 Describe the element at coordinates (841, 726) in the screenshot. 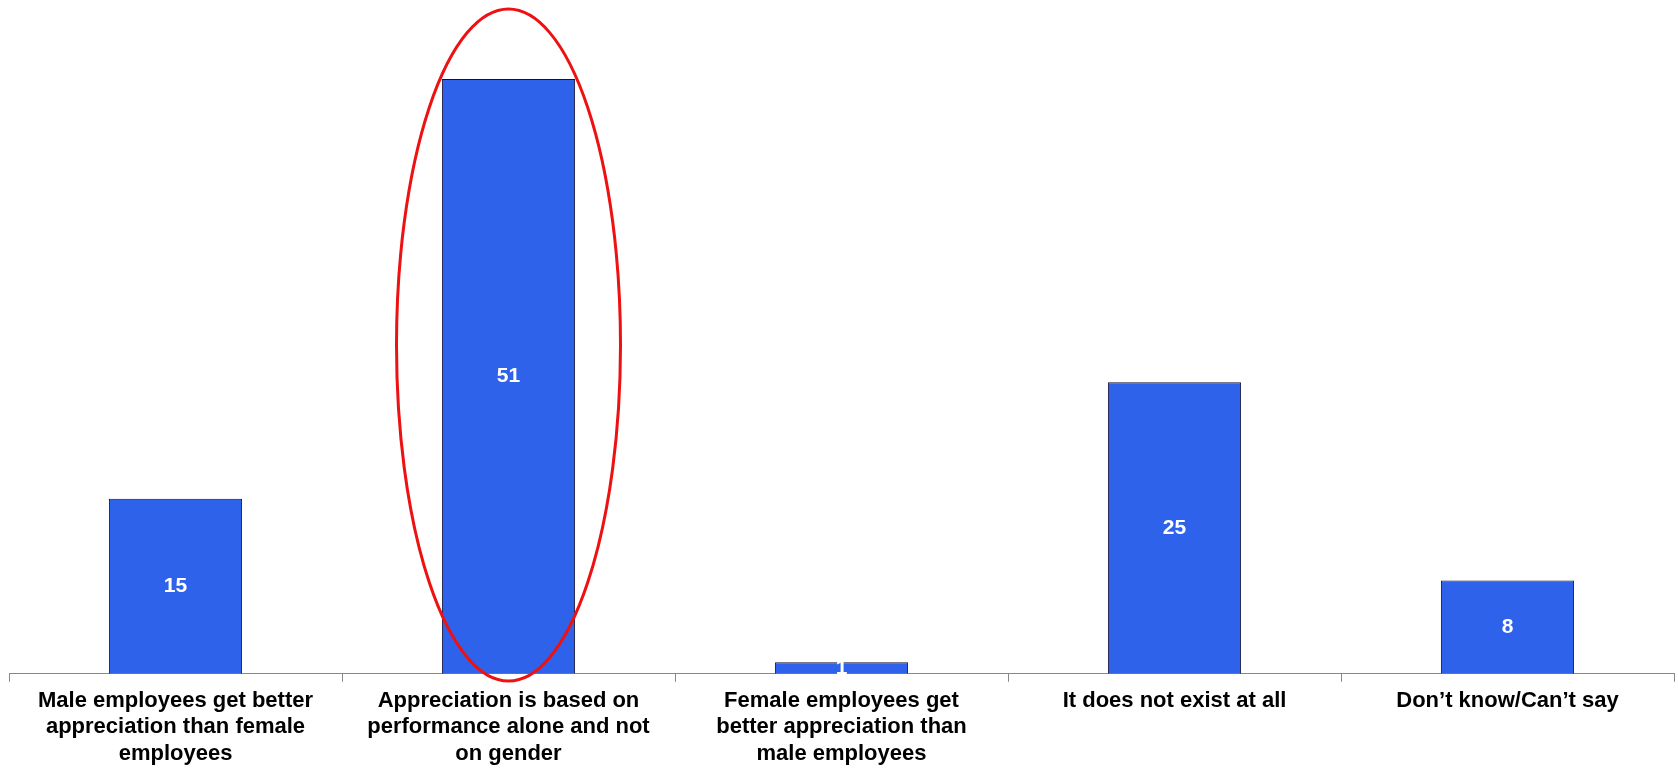

I see `x-tick-label: Female employees get better appreciation than male employees` at that location.